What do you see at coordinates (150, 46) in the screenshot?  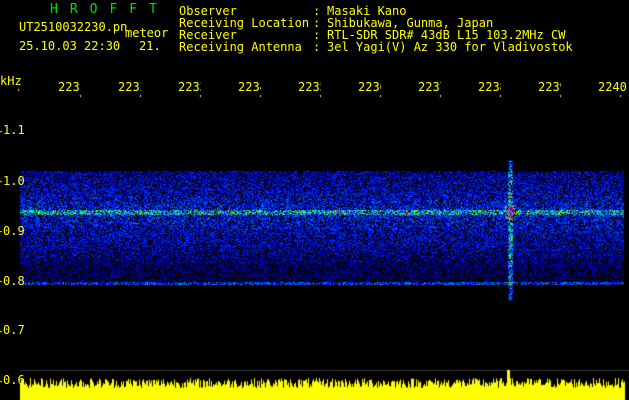 I see `value-readout: 21.` at bounding box center [150, 46].